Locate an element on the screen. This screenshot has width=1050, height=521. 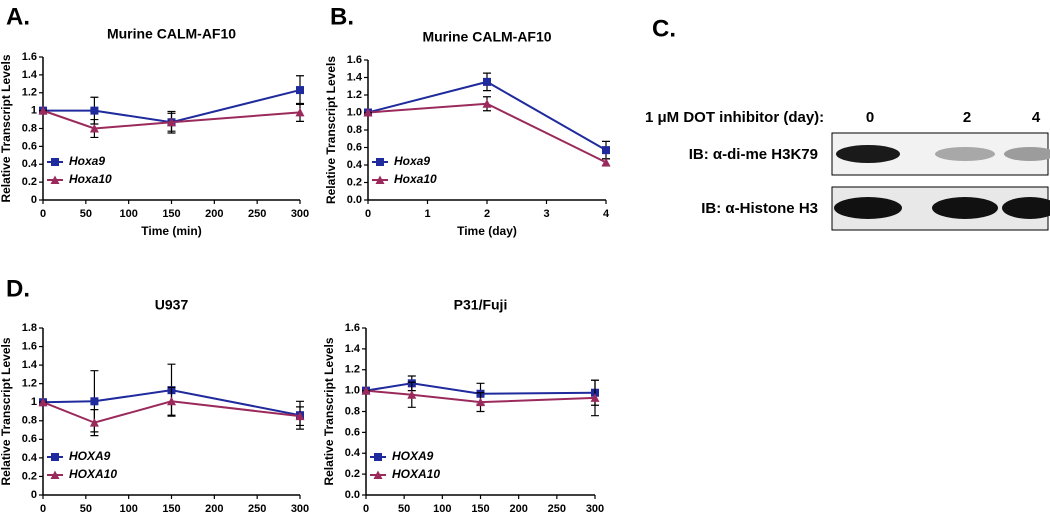
lane-label: 2 is located at coordinates (967, 117).